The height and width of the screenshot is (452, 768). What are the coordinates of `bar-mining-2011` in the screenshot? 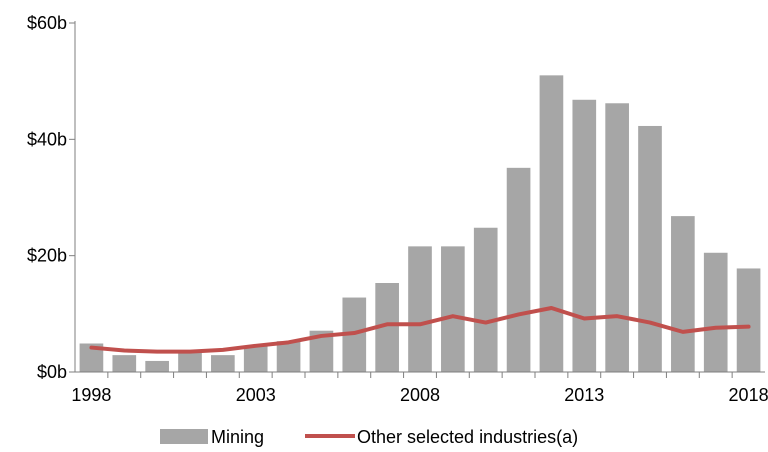 It's located at (518, 269).